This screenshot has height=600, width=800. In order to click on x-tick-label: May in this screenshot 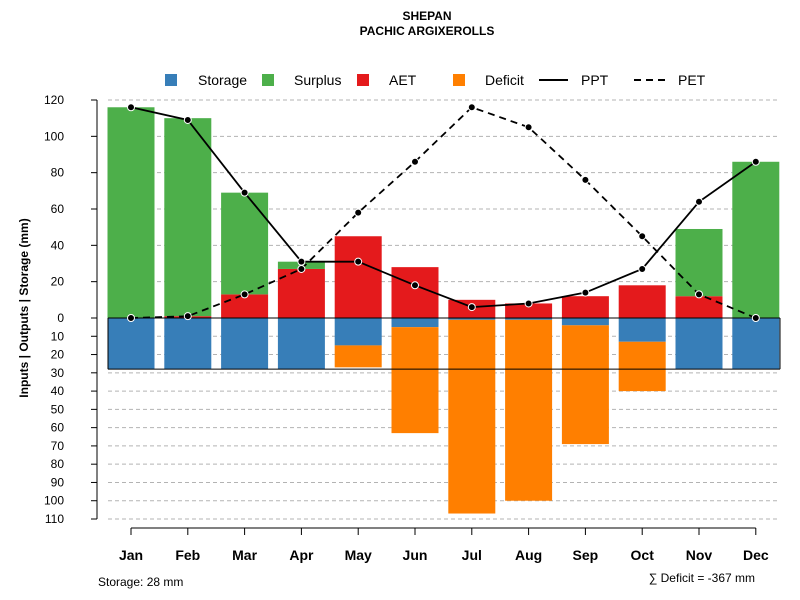, I will do `click(358, 555)`.